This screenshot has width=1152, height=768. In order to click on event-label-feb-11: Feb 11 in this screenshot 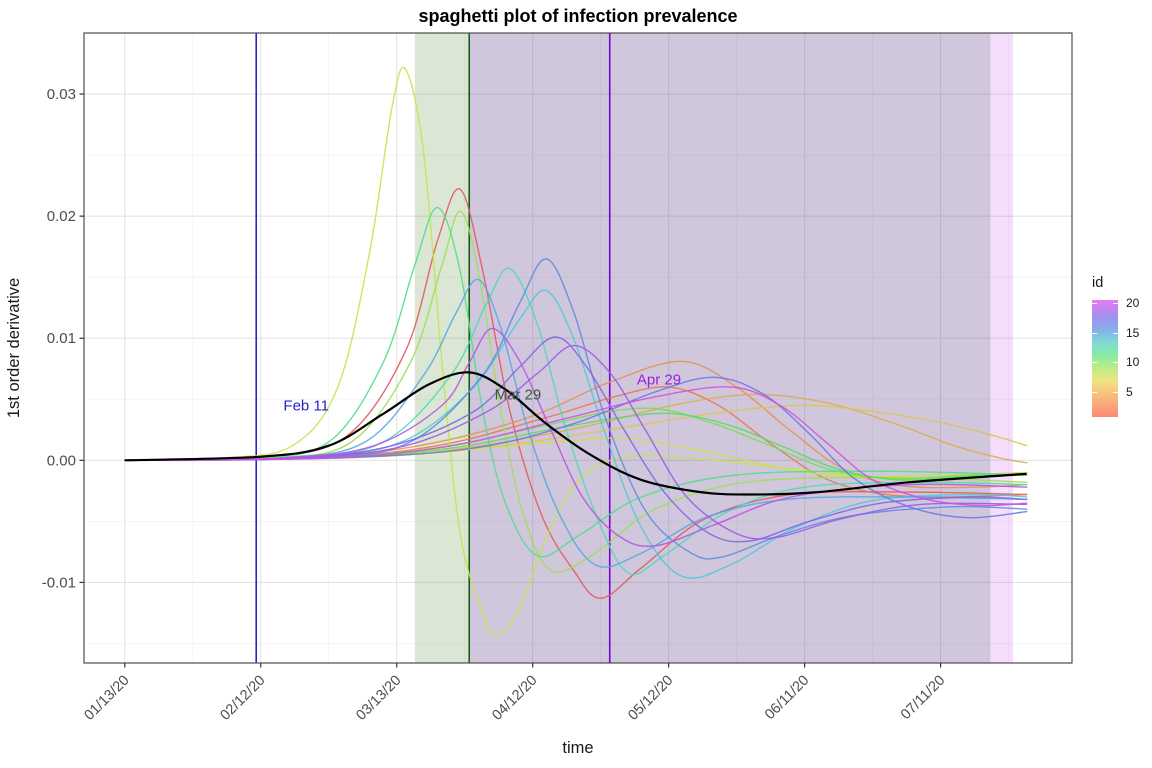, I will do `click(306, 405)`.